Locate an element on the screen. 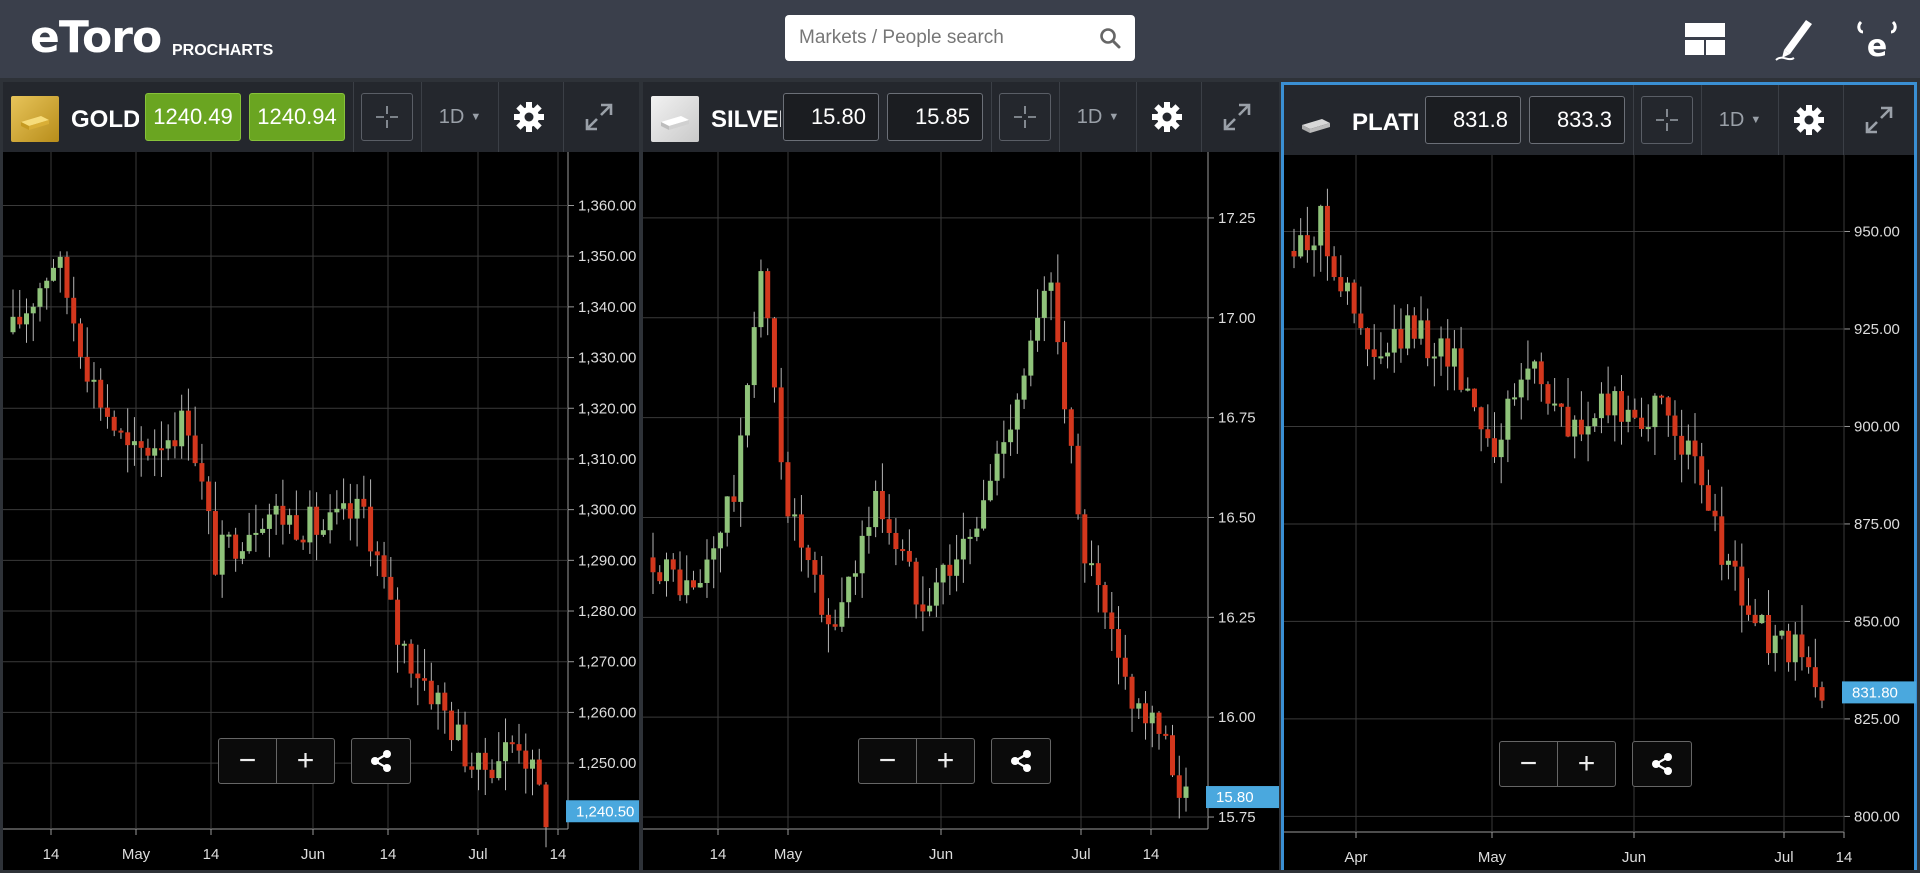 The width and height of the screenshot is (1920, 873). y-tick-label: 16.75 is located at coordinates (1237, 418).